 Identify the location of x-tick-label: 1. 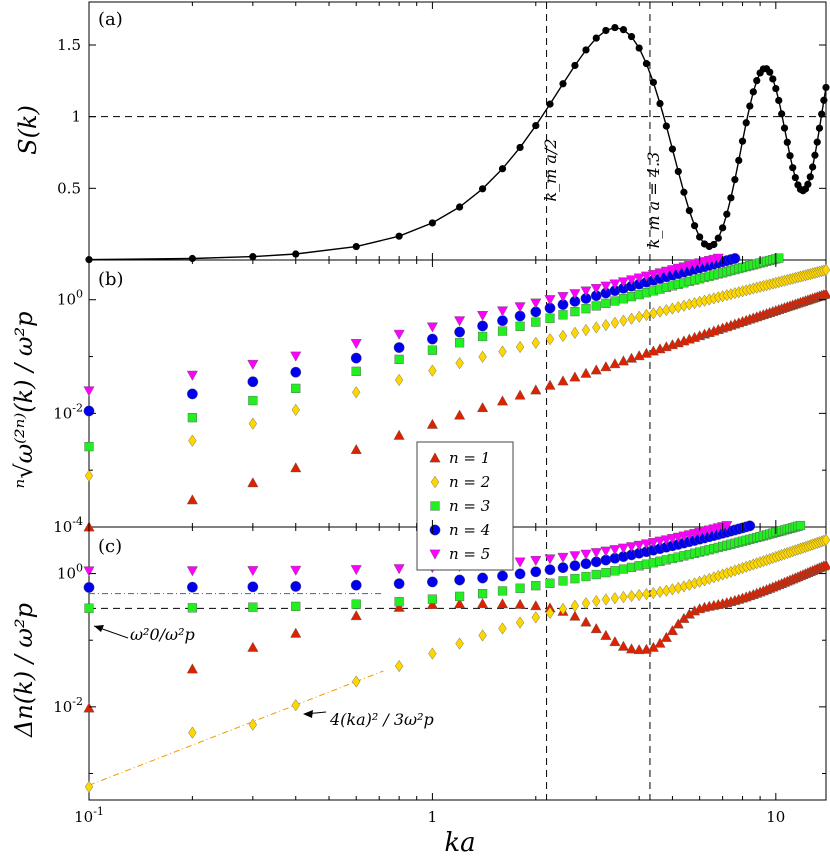
(433, 817).